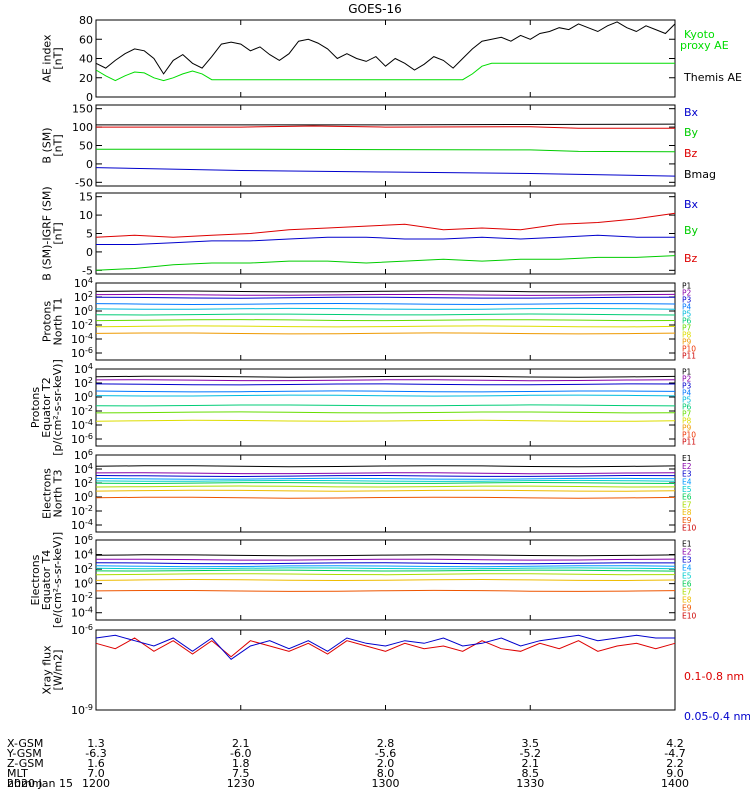  Describe the element at coordinates (687, 414) in the screenshot. I see `protons_t2-legend-6: P7` at that location.